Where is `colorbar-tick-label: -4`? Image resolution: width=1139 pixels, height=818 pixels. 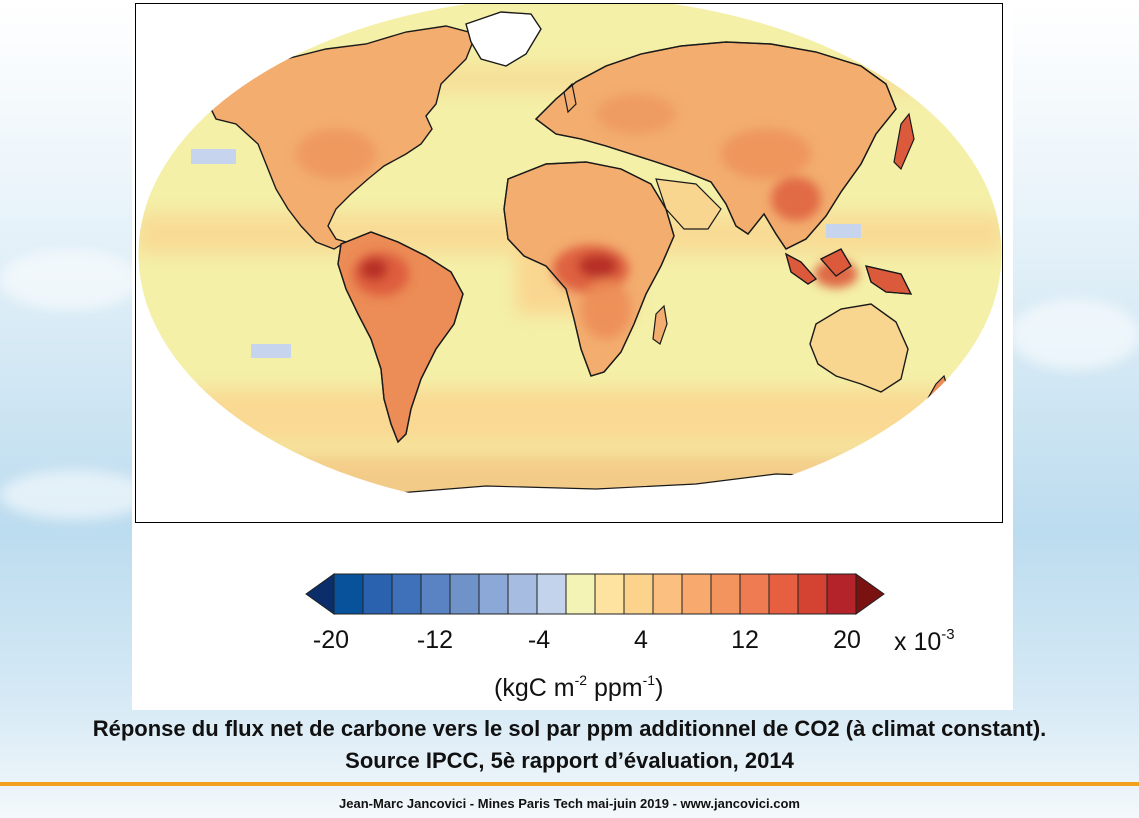
colorbar-tick-label: -4 is located at coordinates (539, 640).